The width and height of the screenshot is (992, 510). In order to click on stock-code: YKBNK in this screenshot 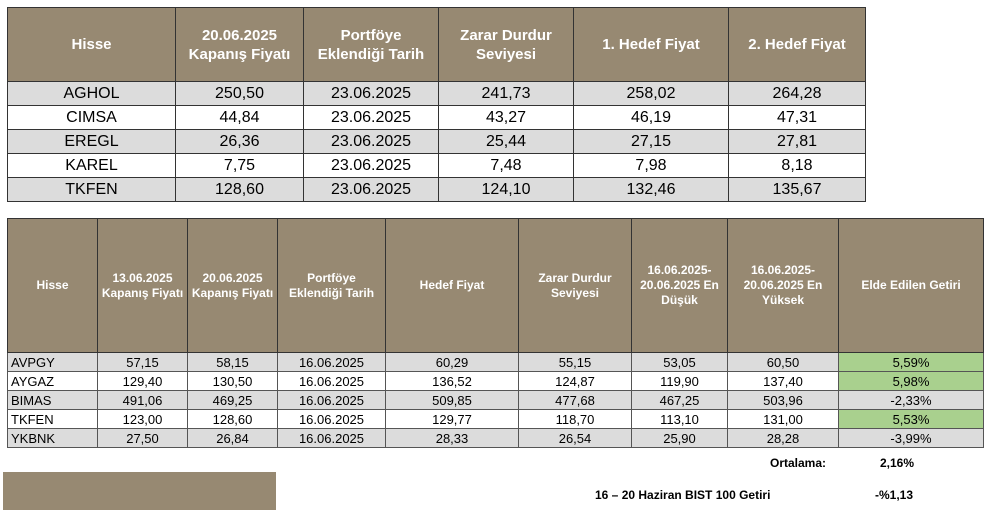, I will do `click(52, 438)`.